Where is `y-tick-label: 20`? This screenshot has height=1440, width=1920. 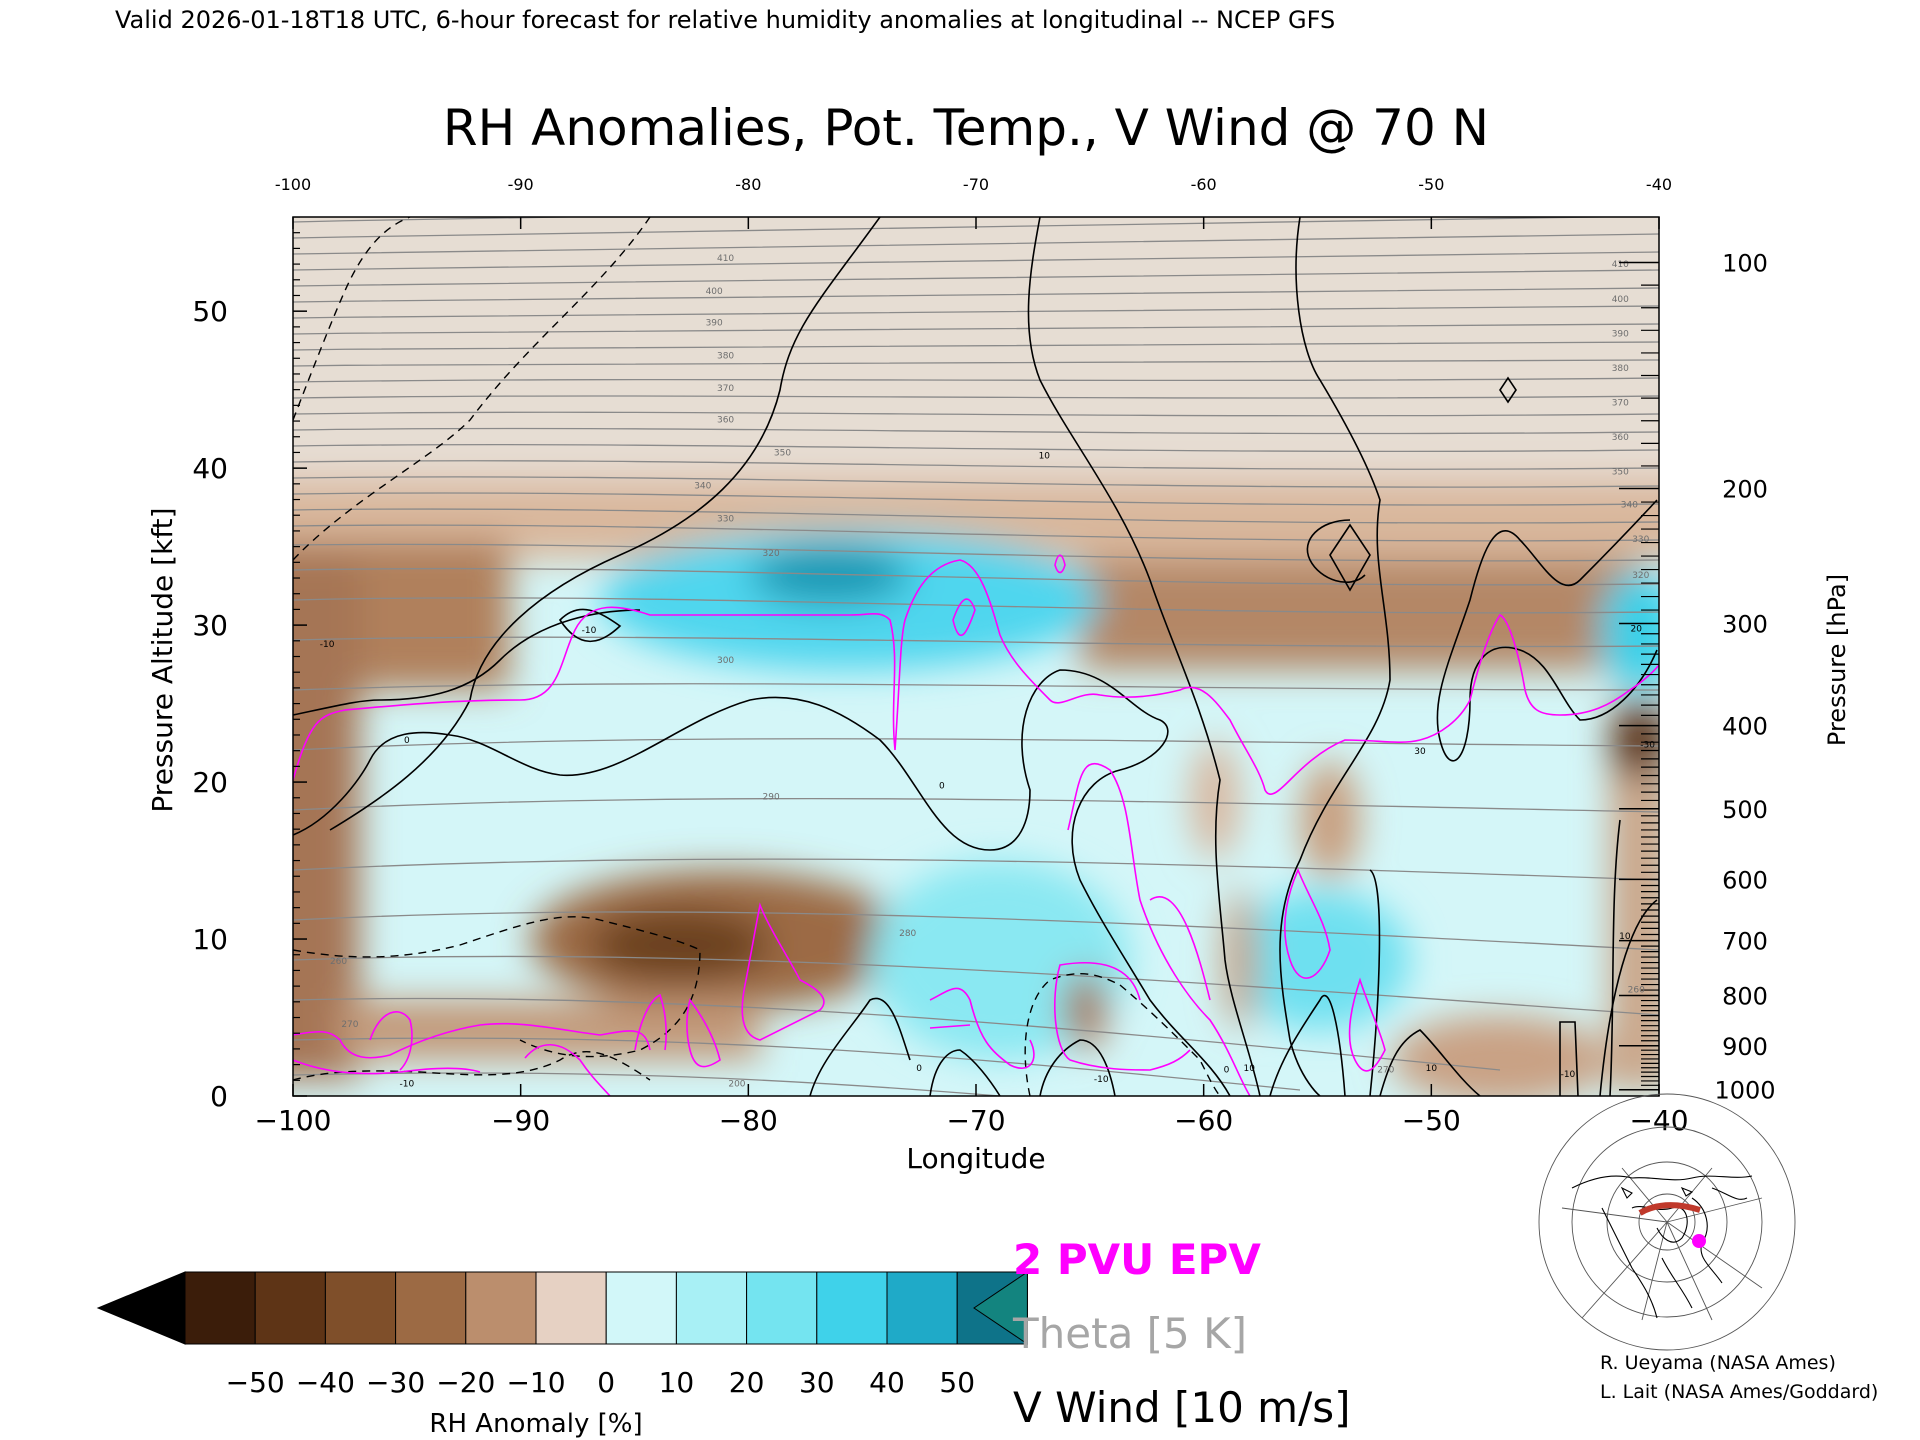
y-tick-label: 20 is located at coordinates (210, 782).